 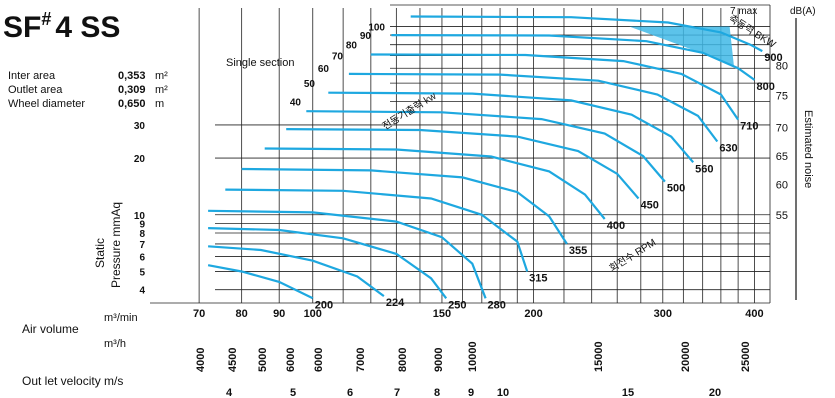 I want to click on shade-layer, so click(x=681, y=46).